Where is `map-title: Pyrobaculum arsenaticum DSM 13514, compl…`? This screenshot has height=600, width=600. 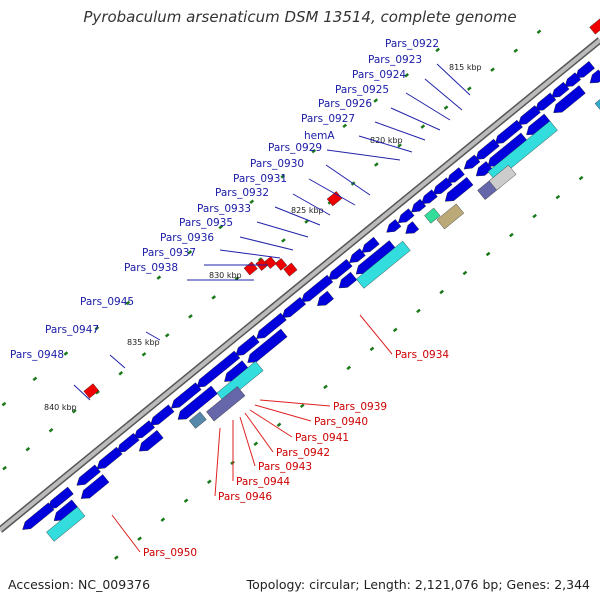
map-title: Pyrobaculum arsenaticum DSM 13514, compl… is located at coordinates (300, 17).